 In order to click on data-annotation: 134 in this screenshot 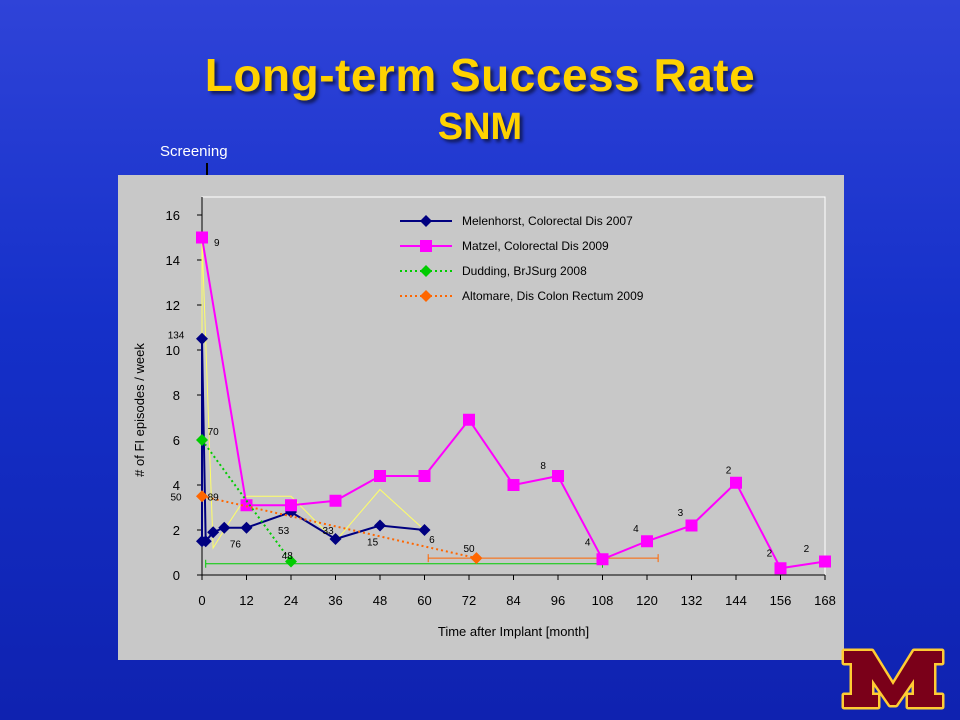, I will do `click(176, 335)`.